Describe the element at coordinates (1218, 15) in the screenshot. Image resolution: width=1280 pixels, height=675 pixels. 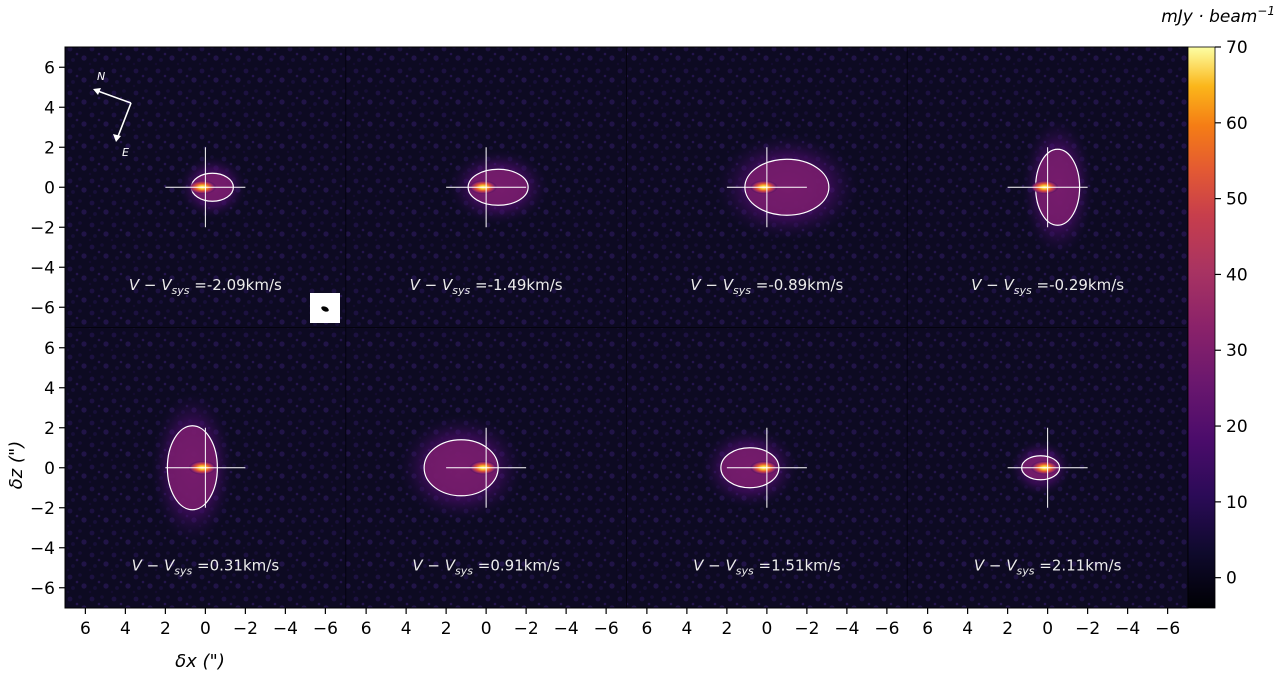
I see `colorbar-unit-label: mJy · beam−1` at that location.